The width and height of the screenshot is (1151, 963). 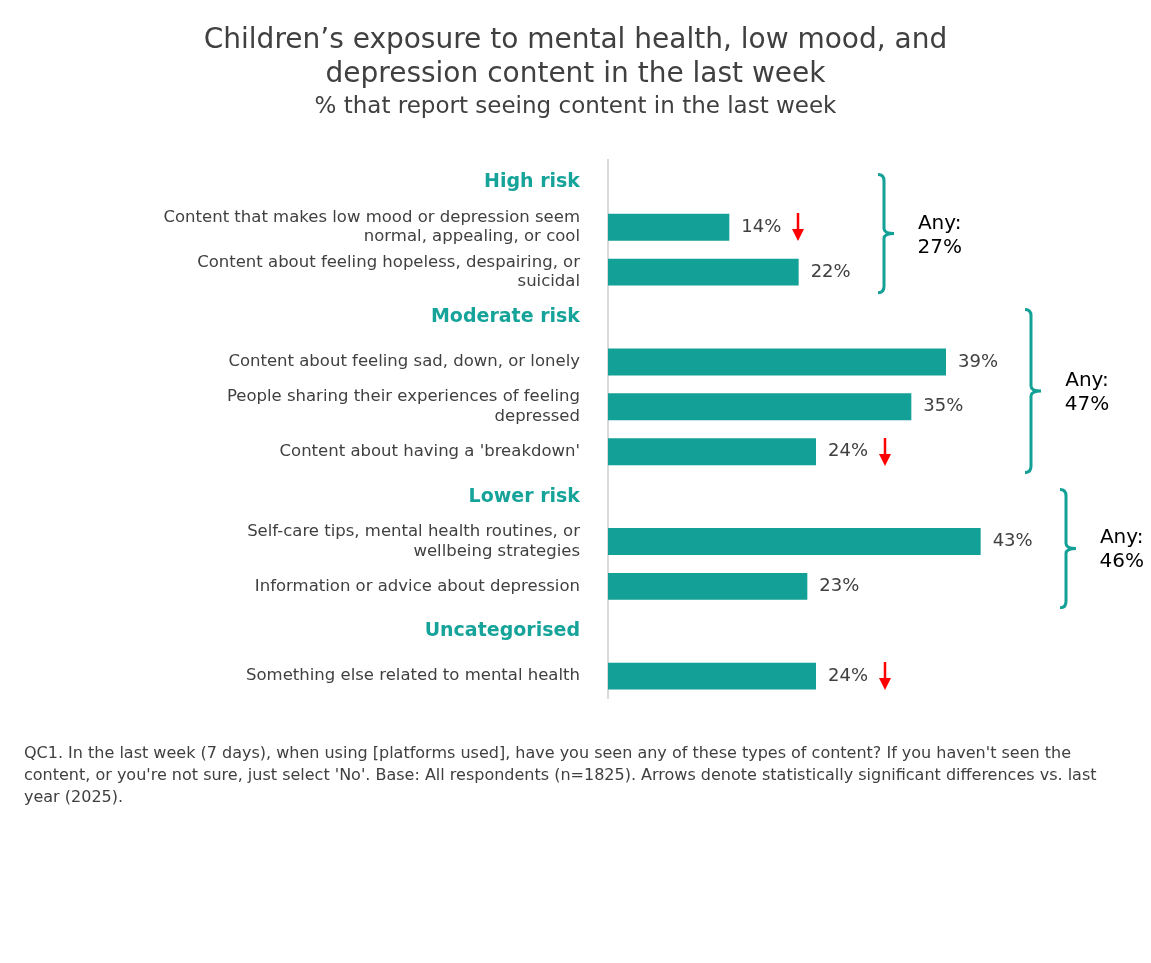 What do you see at coordinates (575, 55) in the screenshot?
I see `chart-title: Children’s exposure to mental health, low mood, and depression content in the last week` at bounding box center [575, 55].